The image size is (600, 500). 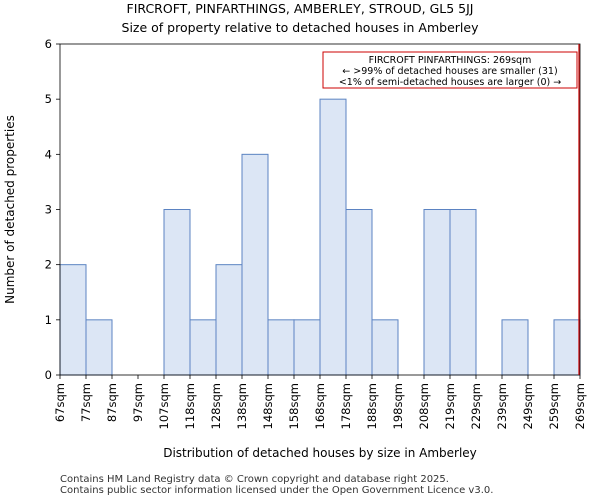 I want to click on y-tick-label: 3, so click(x=48, y=210).